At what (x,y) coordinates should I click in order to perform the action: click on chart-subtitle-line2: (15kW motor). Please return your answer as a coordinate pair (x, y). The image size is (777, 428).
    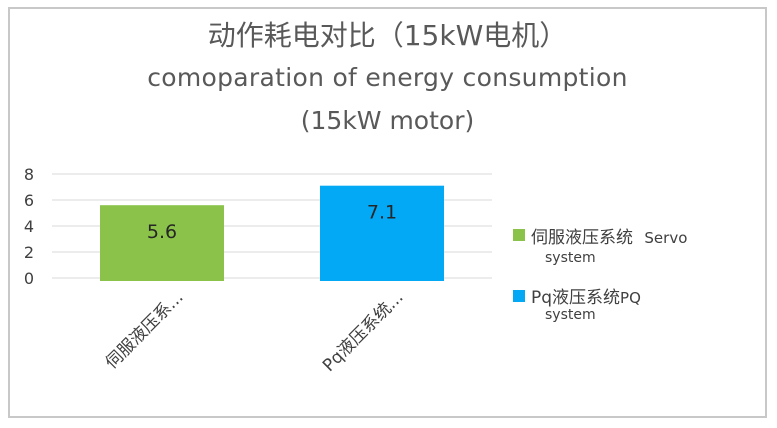
    Looking at the image, I should click on (387, 120).